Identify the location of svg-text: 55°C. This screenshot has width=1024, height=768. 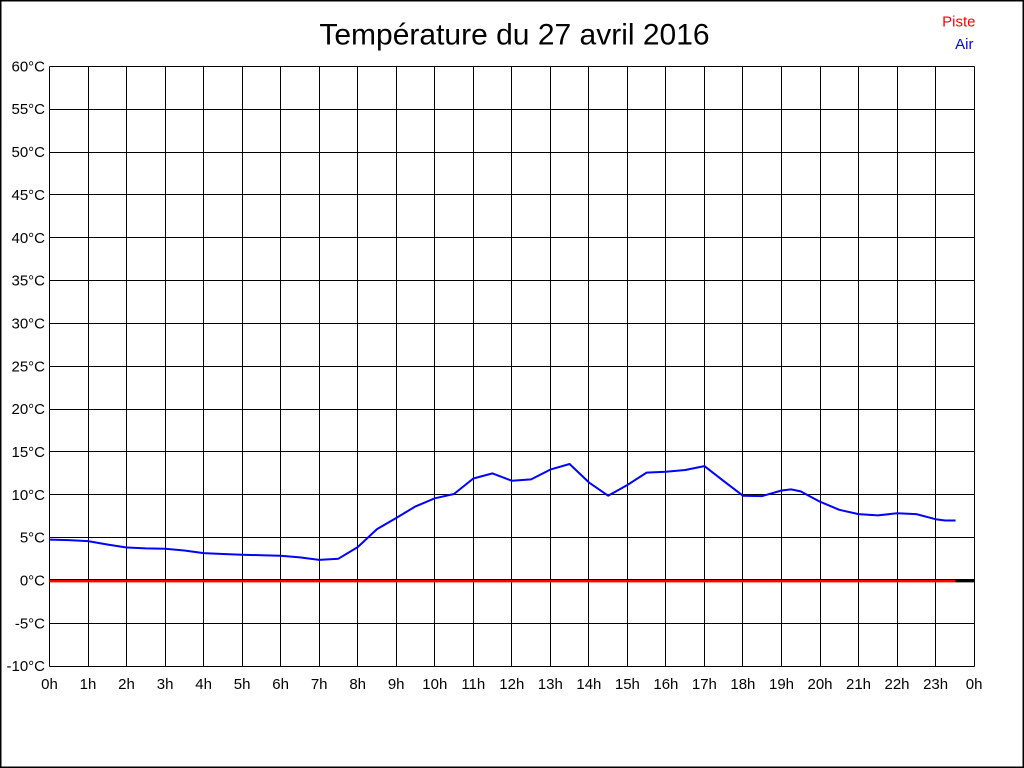
(28, 109).